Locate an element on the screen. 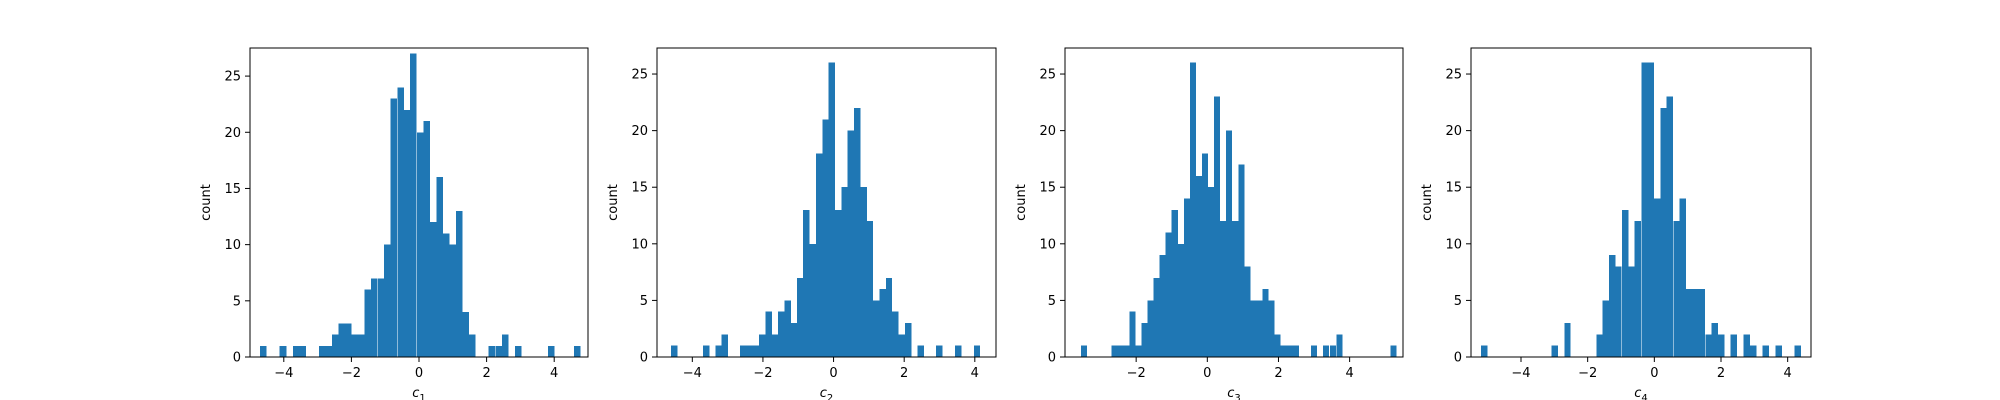 Image resolution: width=2000 pixels, height=400 pixels. x-axis-label: c2 is located at coordinates (827, 393).